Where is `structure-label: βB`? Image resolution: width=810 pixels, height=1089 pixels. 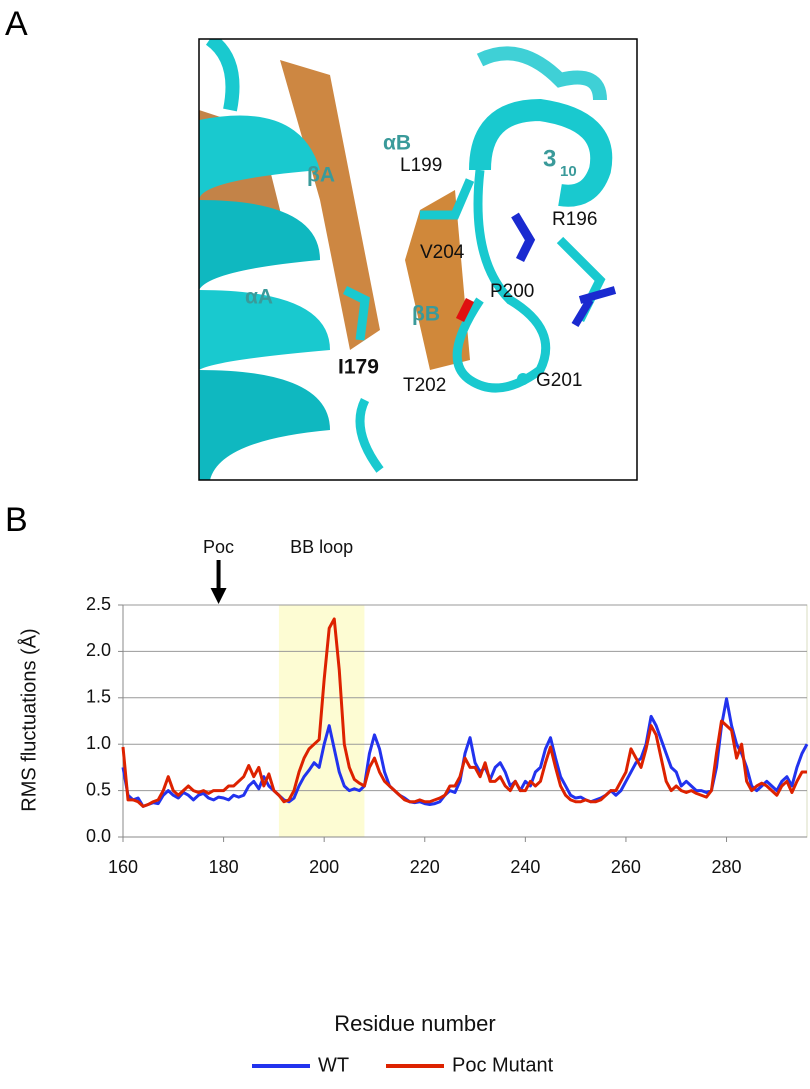 structure-label: βB is located at coordinates (426, 314).